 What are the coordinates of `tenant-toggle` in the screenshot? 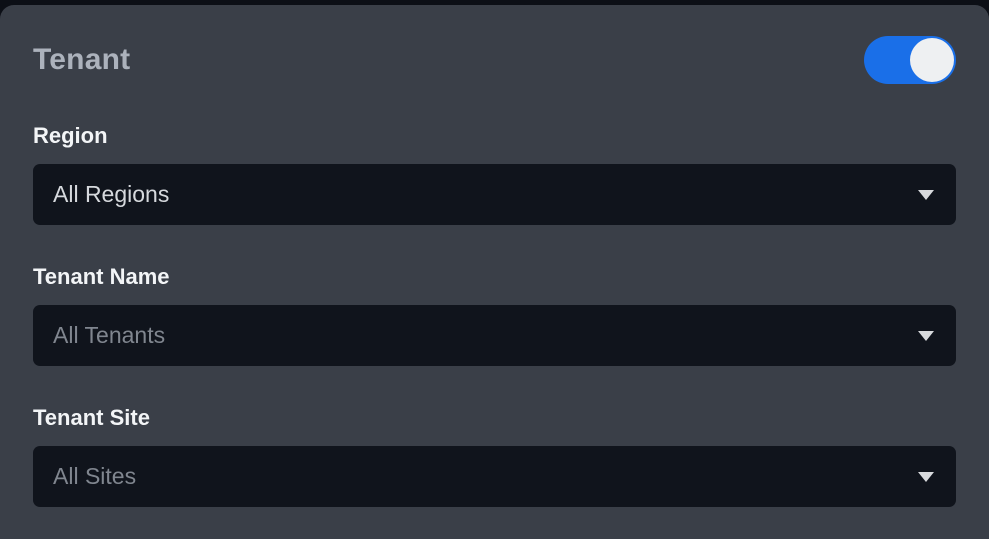 It's located at (910, 60).